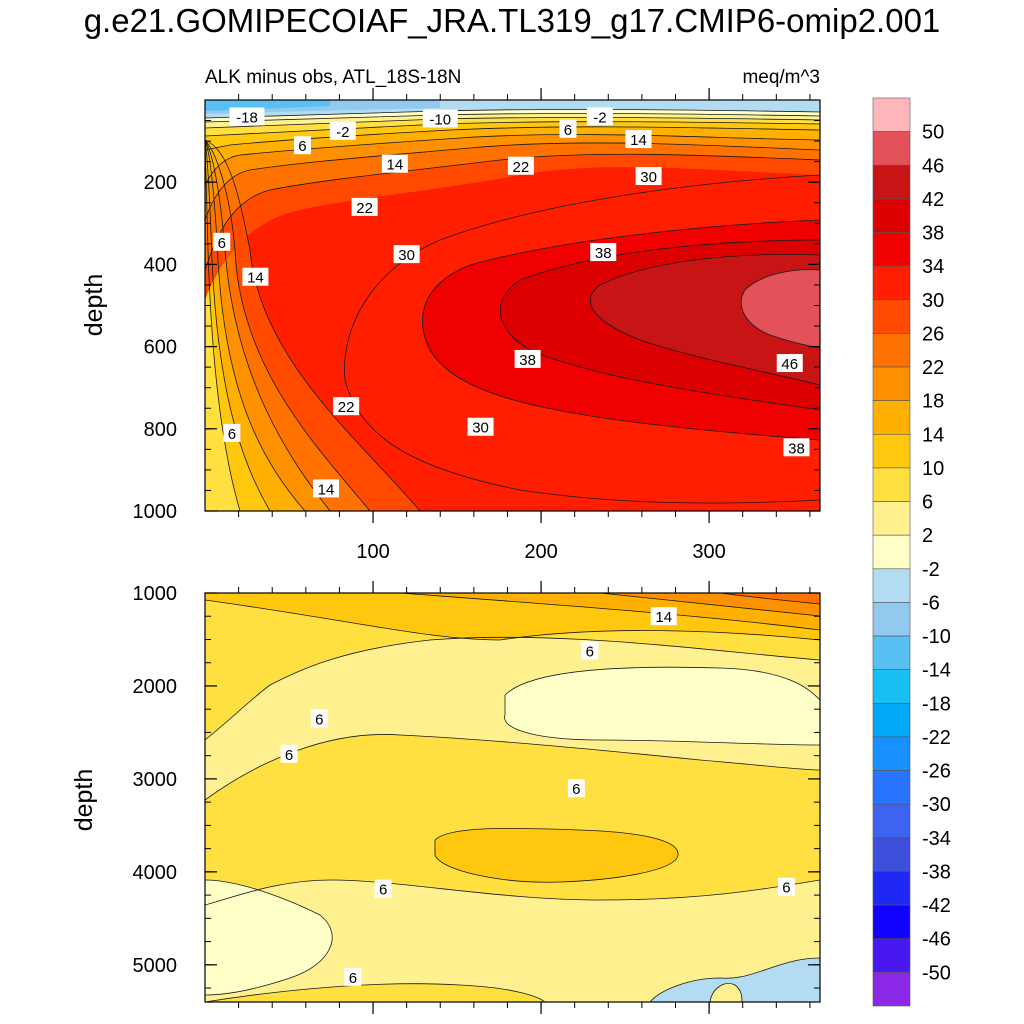 The width and height of the screenshot is (1024, 1024). I want to click on colorbar-label: -26, so click(936, 772).